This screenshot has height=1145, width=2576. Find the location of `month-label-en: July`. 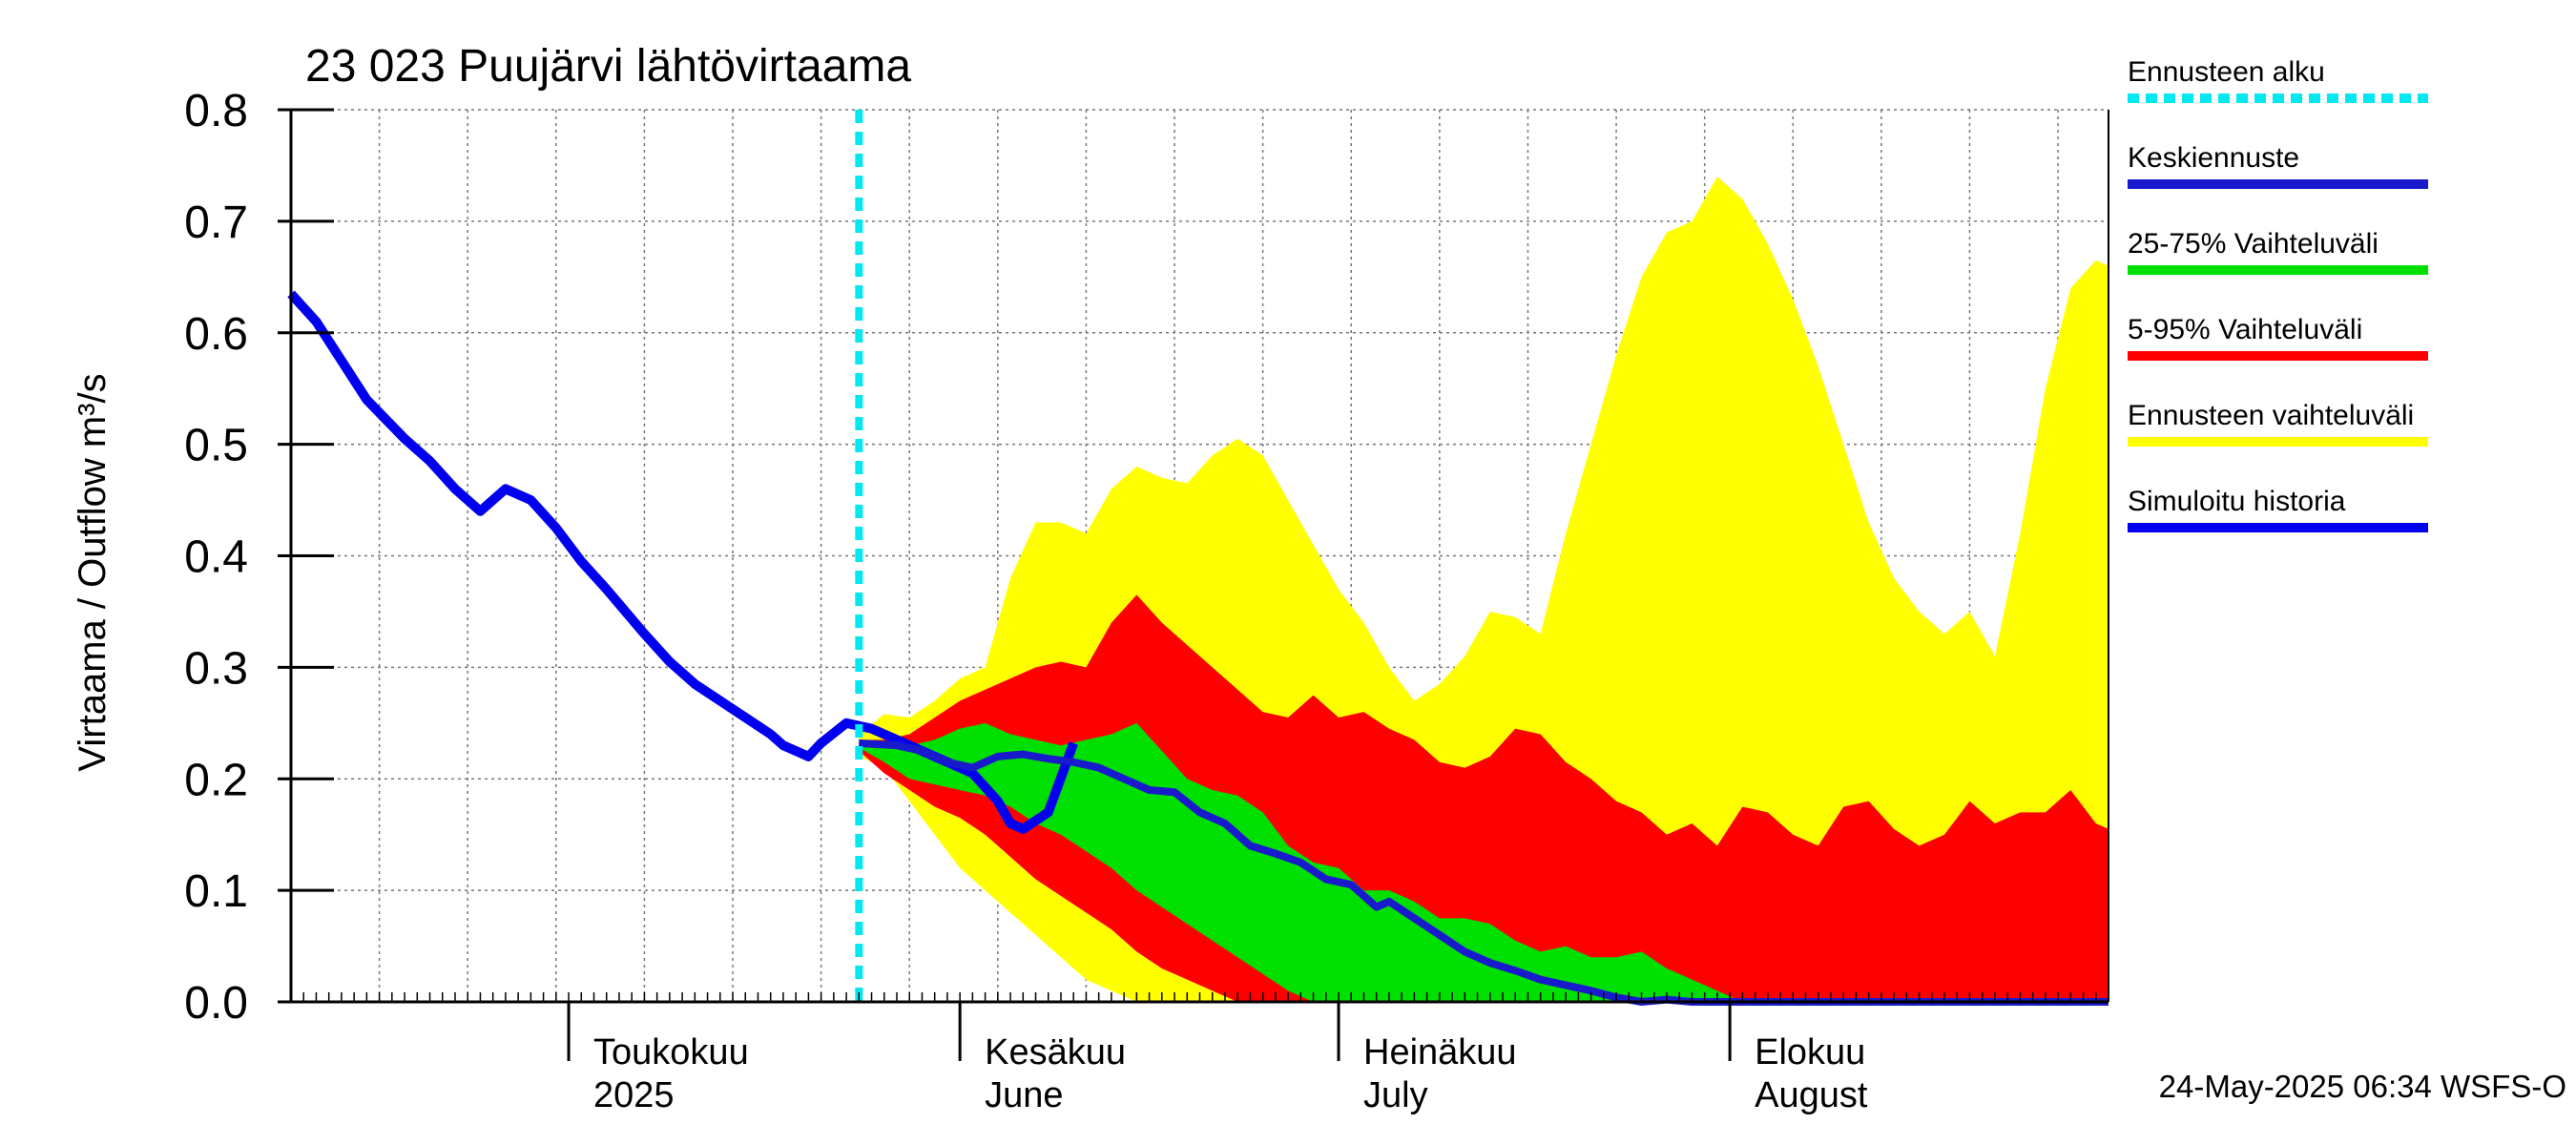

month-label-en: July is located at coordinates (1395, 1095).